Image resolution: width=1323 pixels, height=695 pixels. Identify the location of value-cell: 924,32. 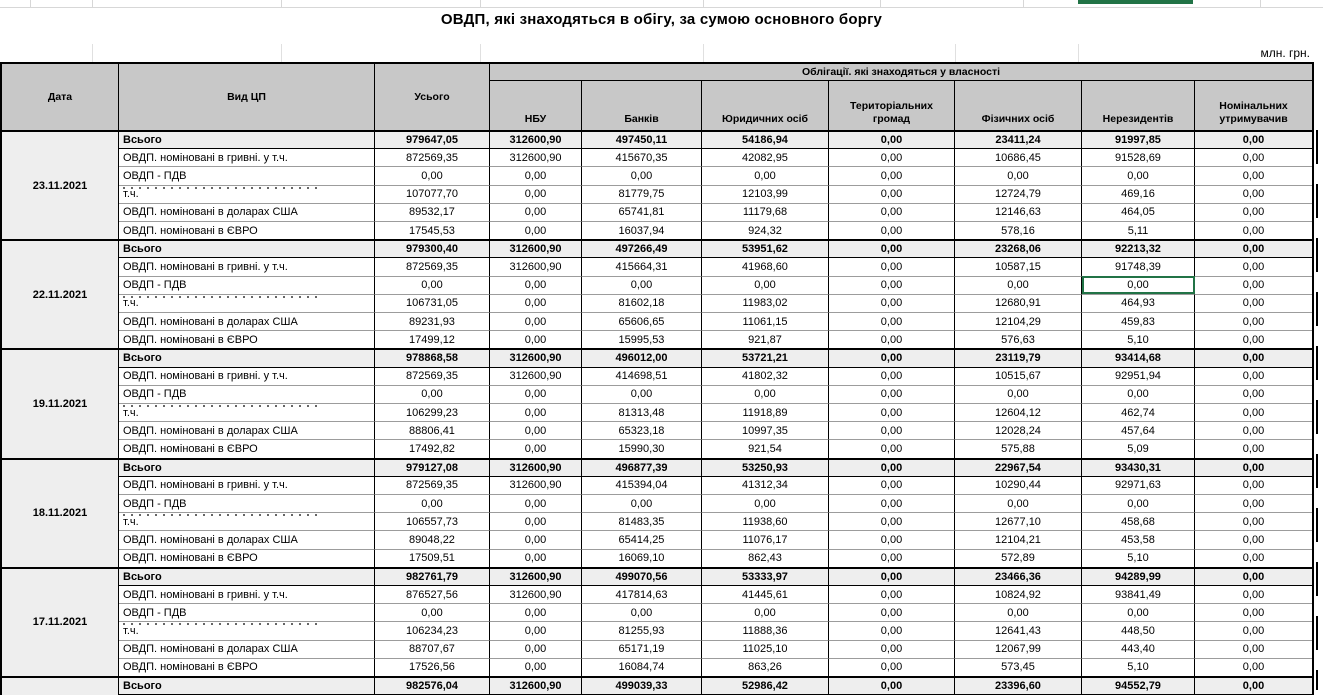
(765, 230).